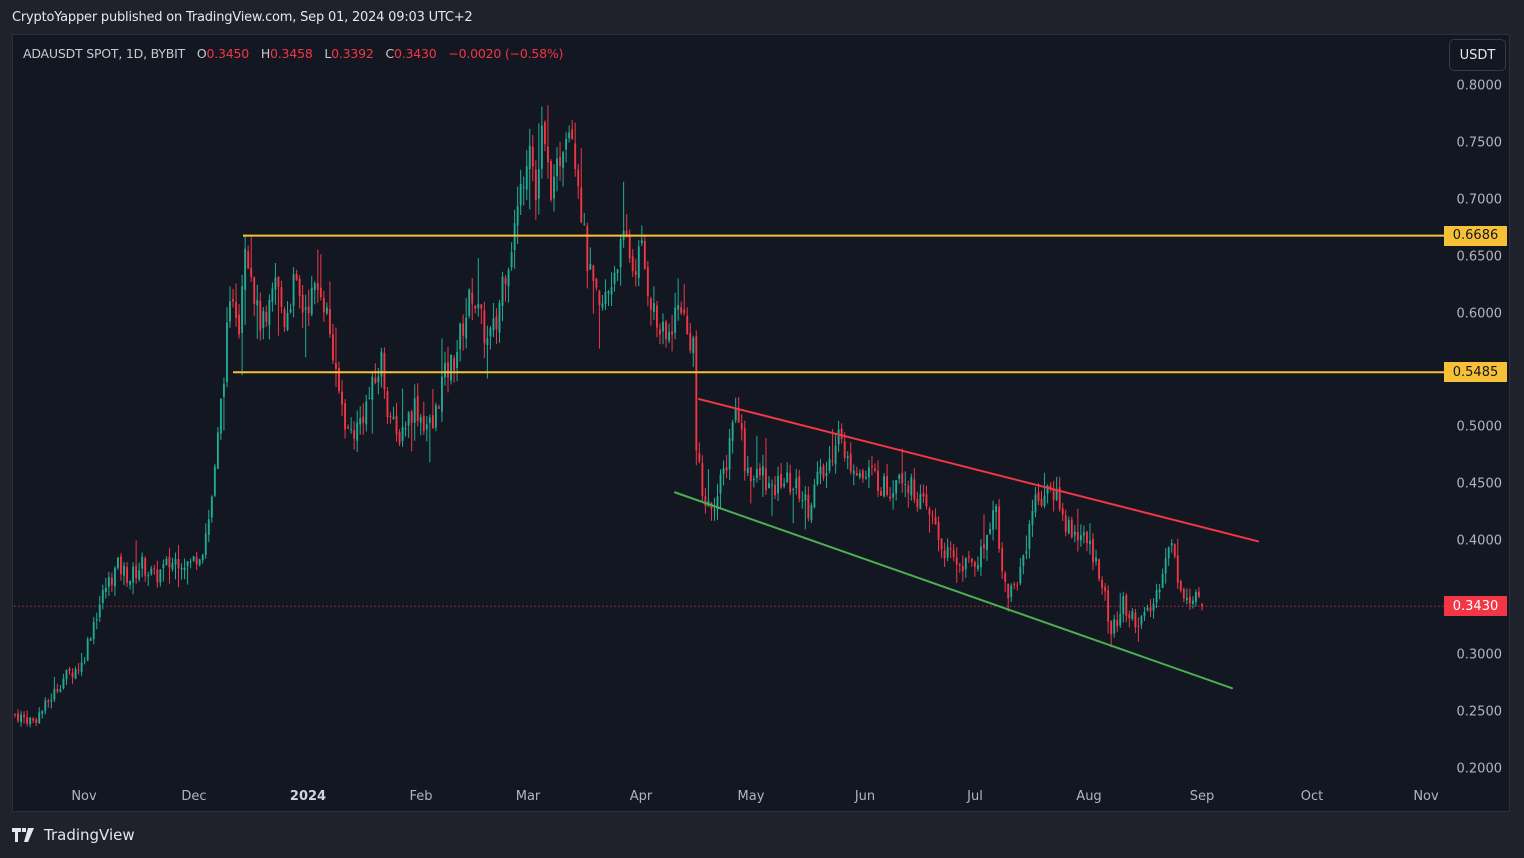 The width and height of the screenshot is (1524, 858). Describe the element at coordinates (1089, 796) in the screenshot. I see `time-tick: Aug` at that location.